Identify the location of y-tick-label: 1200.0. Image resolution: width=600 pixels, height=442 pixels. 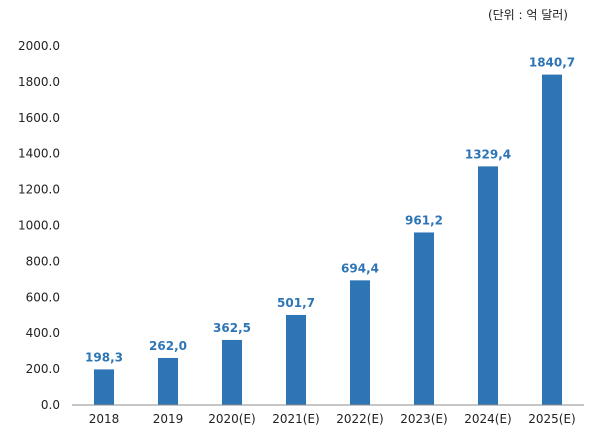
(39, 190).